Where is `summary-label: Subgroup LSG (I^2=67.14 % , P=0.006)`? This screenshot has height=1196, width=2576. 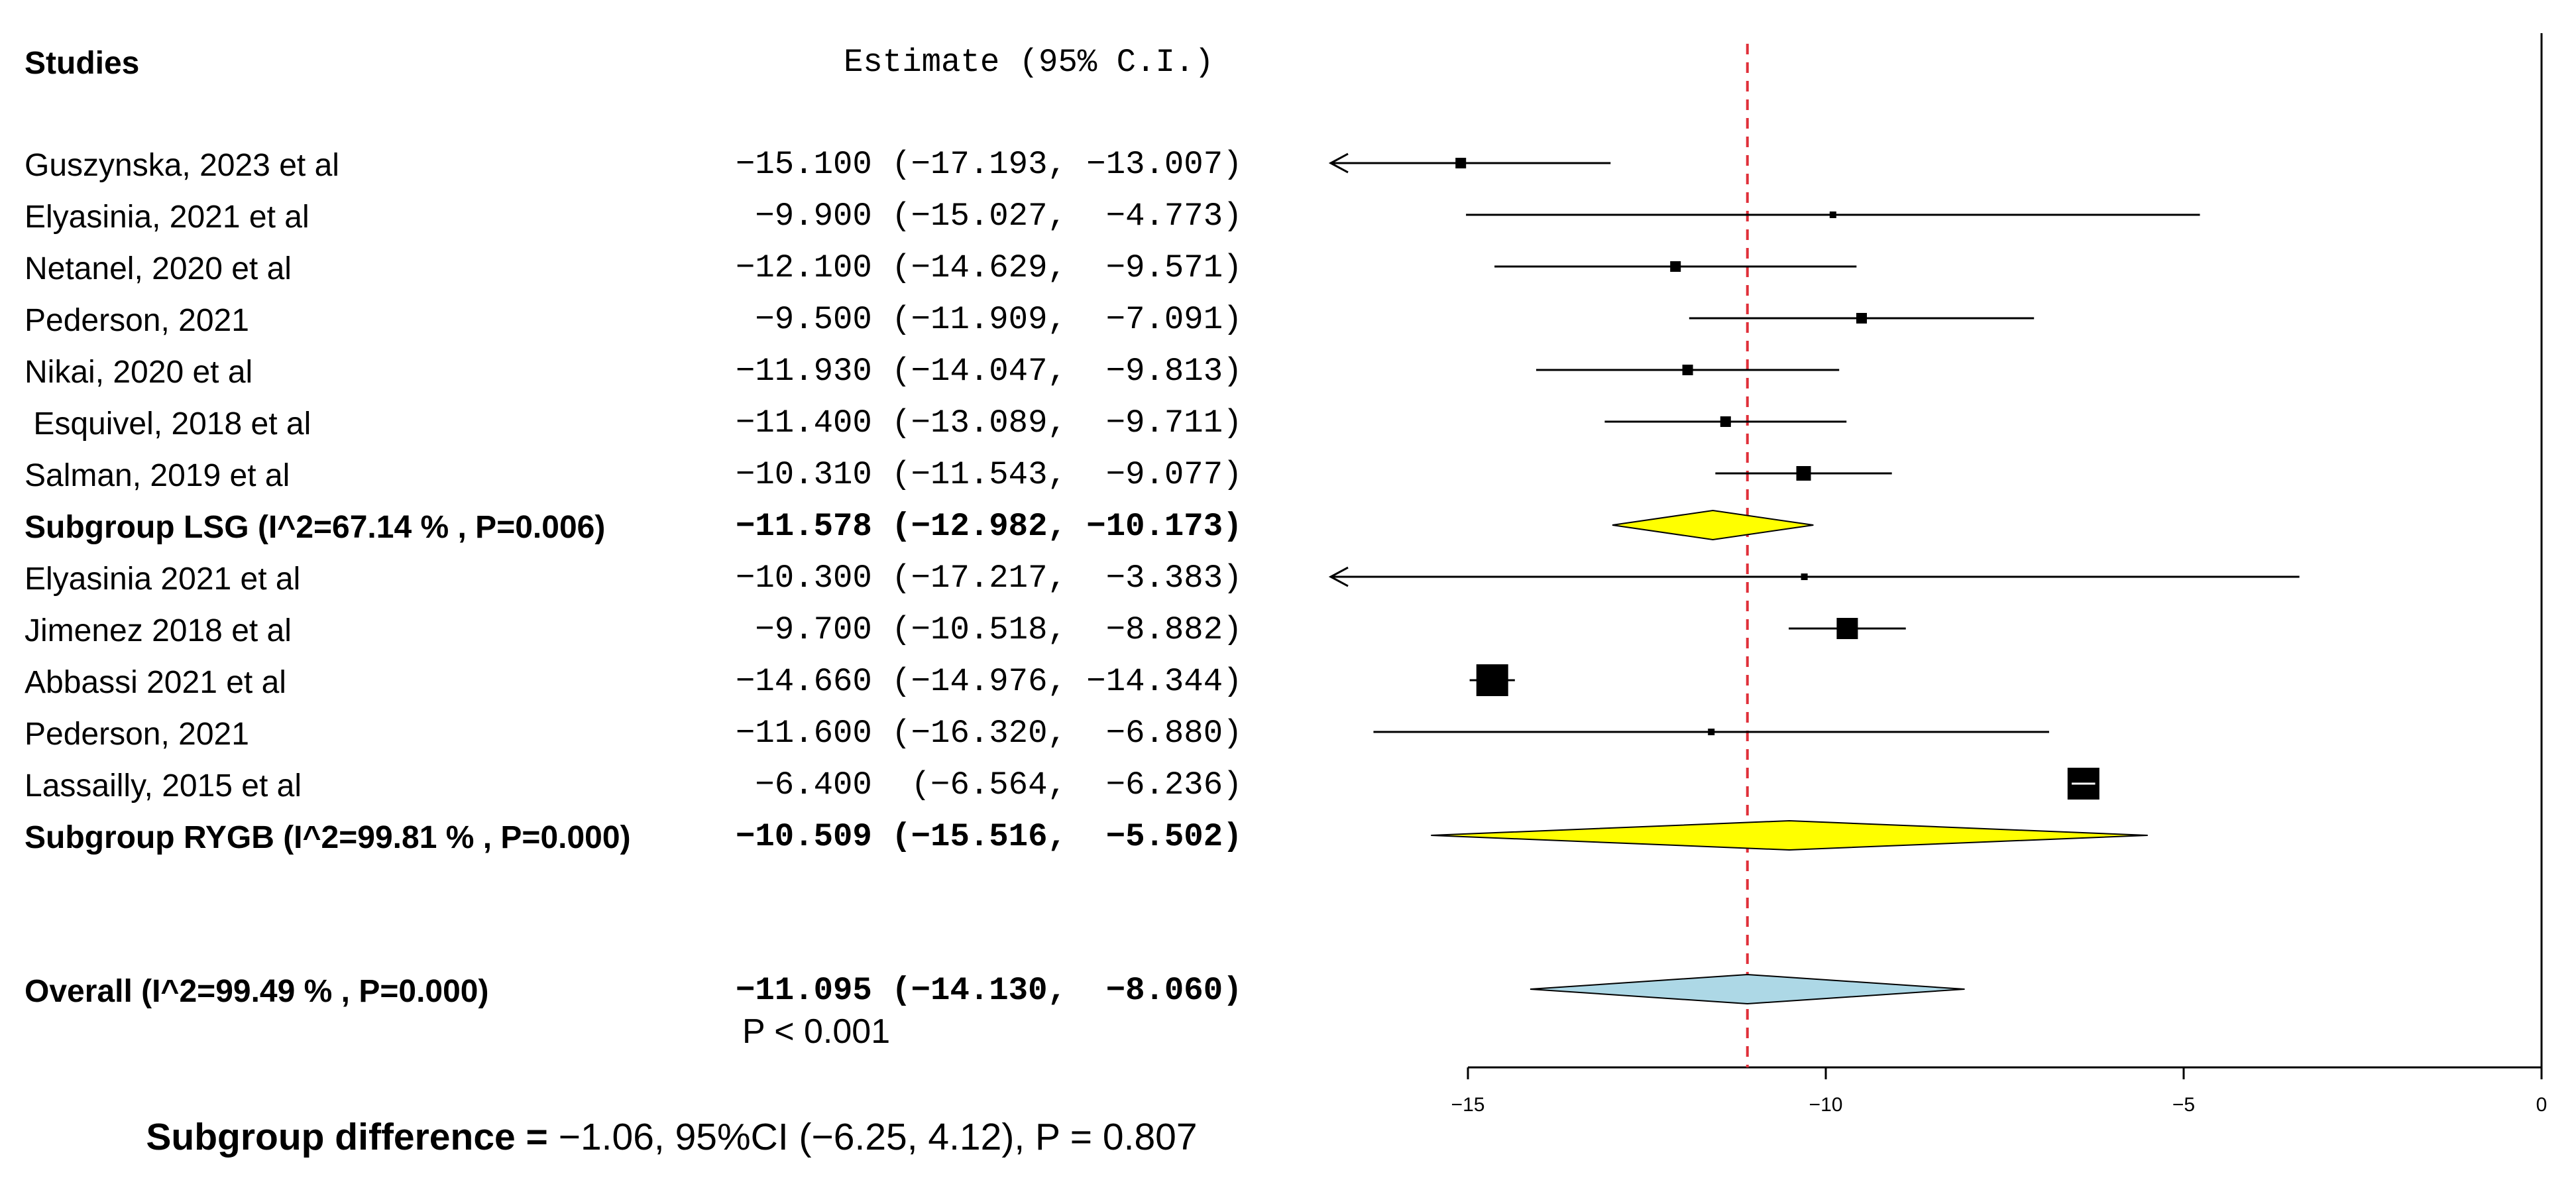 summary-label: Subgroup LSG (I^2=67.14 % , P=0.006) is located at coordinates (315, 528).